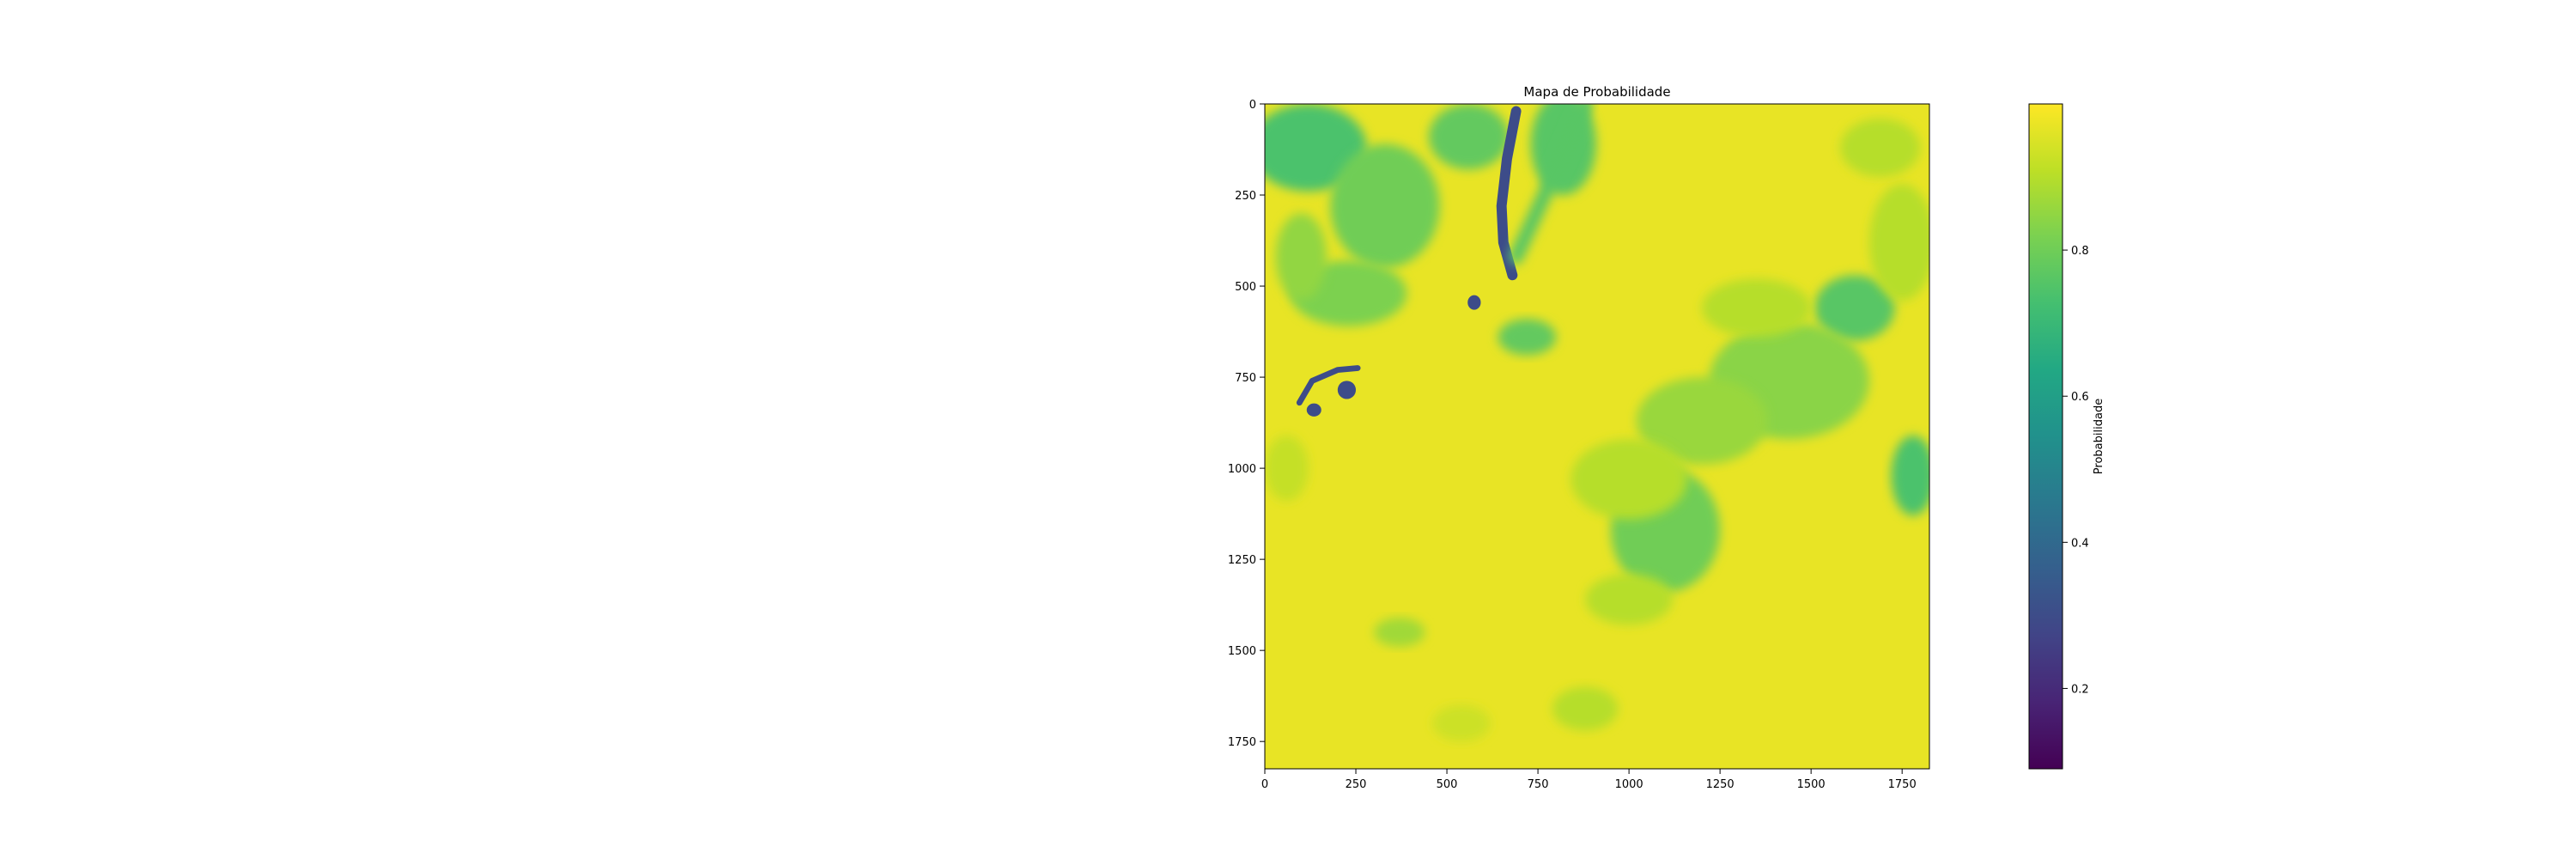 The width and height of the screenshot is (2576, 859). Describe the element at coordinates (1597, 92) in the screenshot. I see `chart-title: Mapa de Probabilidade` at that location.